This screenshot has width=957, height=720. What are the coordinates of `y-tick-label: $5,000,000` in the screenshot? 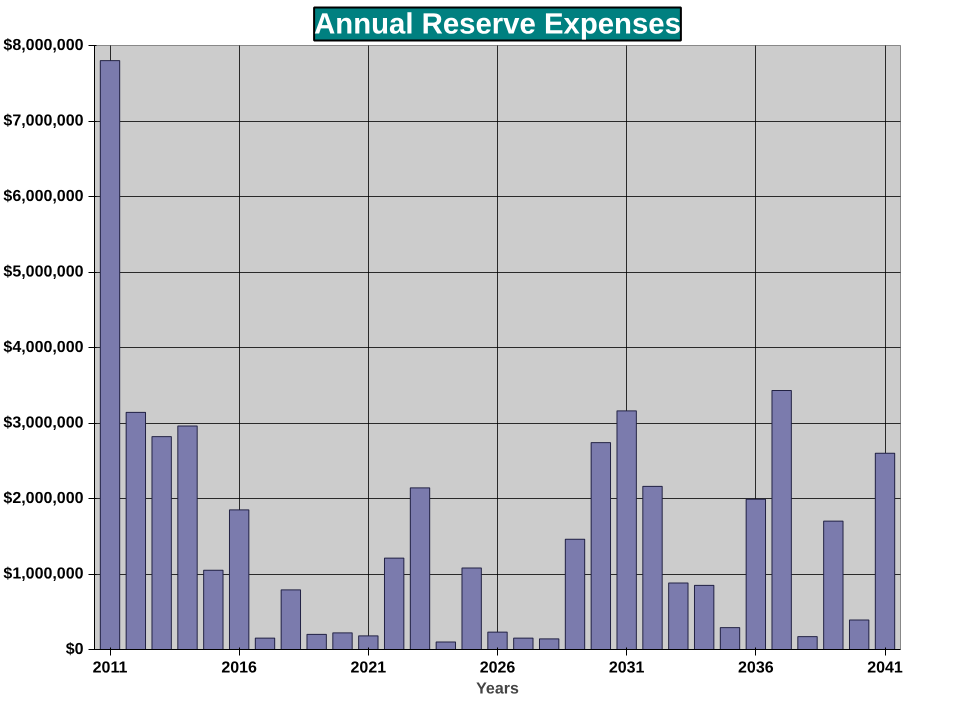 It's located at (43, 272).